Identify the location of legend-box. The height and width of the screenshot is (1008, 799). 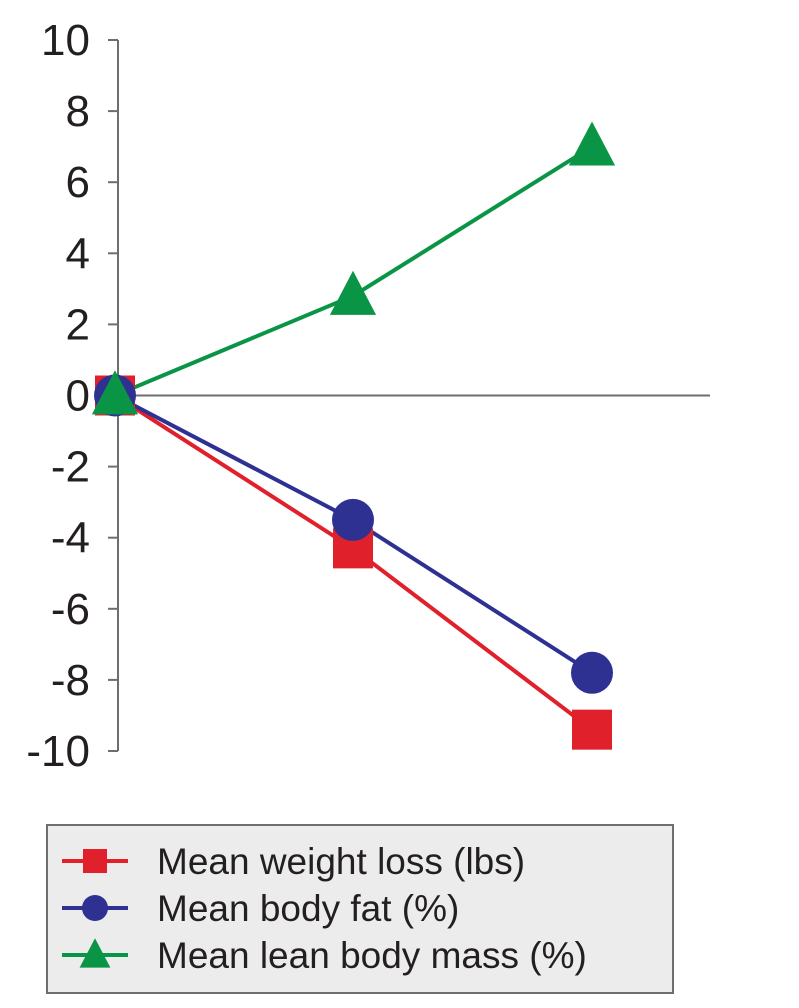
(360, 909).